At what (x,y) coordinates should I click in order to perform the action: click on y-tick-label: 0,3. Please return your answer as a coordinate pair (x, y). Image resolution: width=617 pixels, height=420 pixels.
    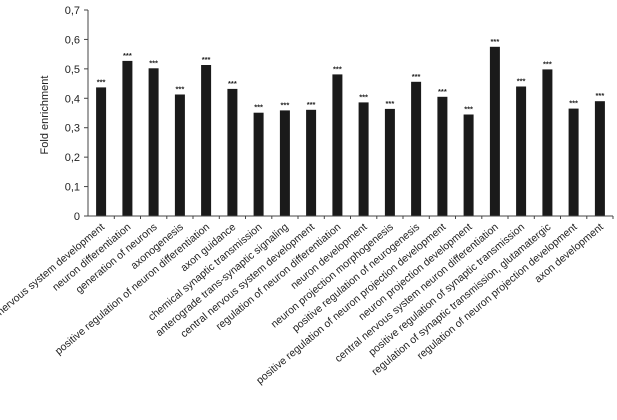
    Looking at the image, I should click on (72, 129).